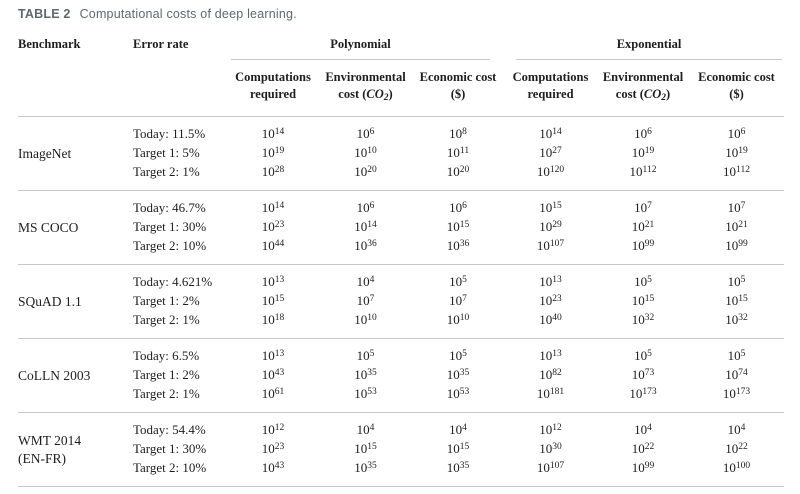  Describe the element at coordinates (550, 152) in the screenshot. I see `cell-exponential-computations: 1027` at that location.